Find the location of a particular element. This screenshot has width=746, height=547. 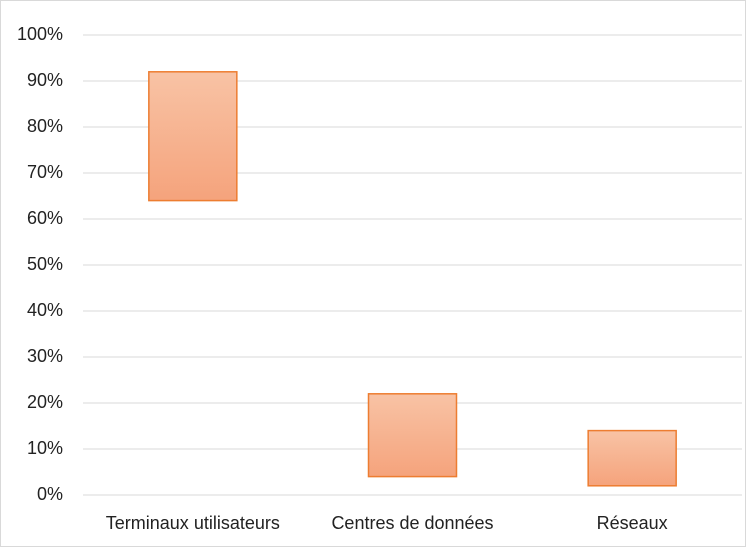

x-tick-label: Centres de données is located at coordinates (412, 523).